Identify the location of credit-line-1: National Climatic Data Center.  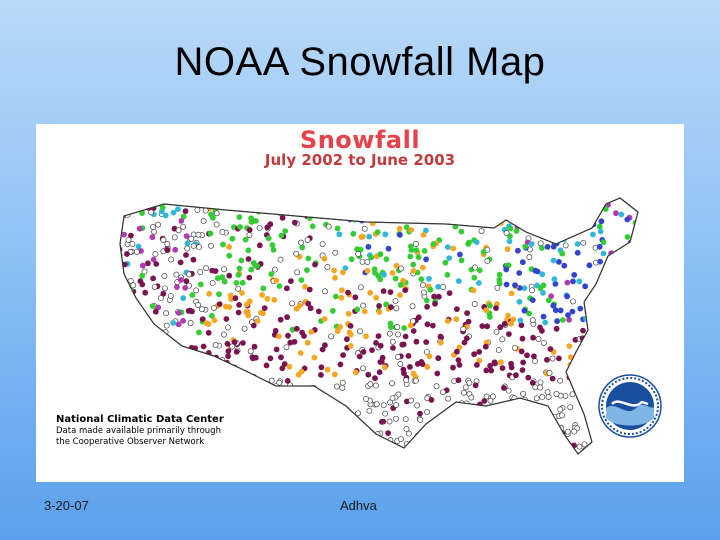
(140, 419).